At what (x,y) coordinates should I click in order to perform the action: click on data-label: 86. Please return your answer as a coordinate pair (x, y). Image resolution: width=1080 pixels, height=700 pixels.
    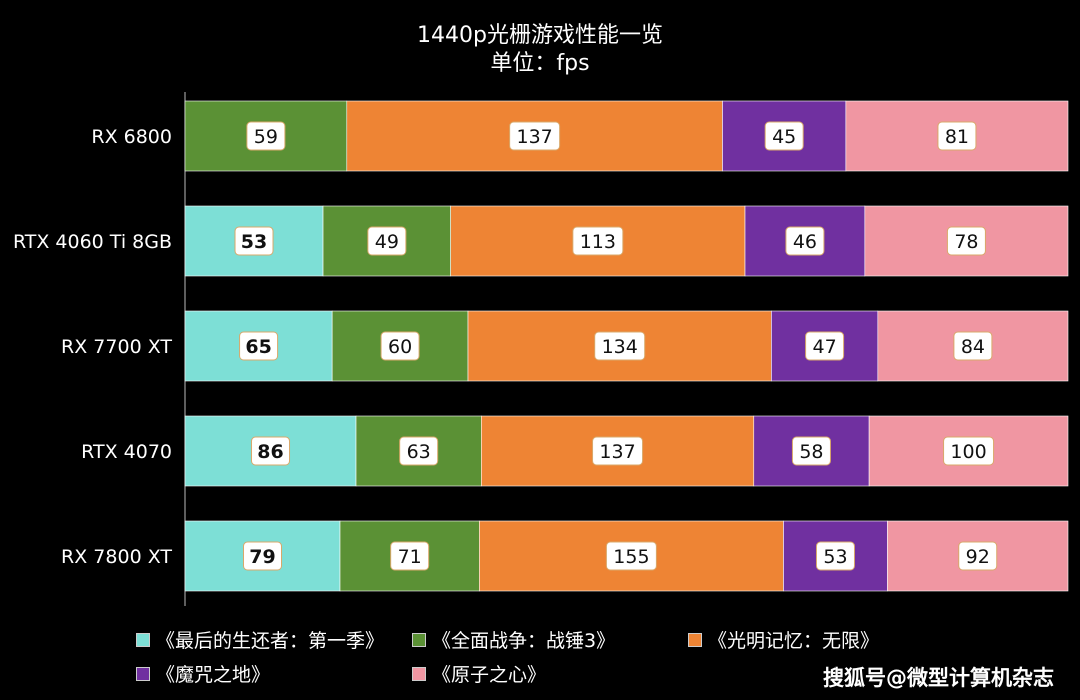
    Looking at the image, I should click on (270, 452).